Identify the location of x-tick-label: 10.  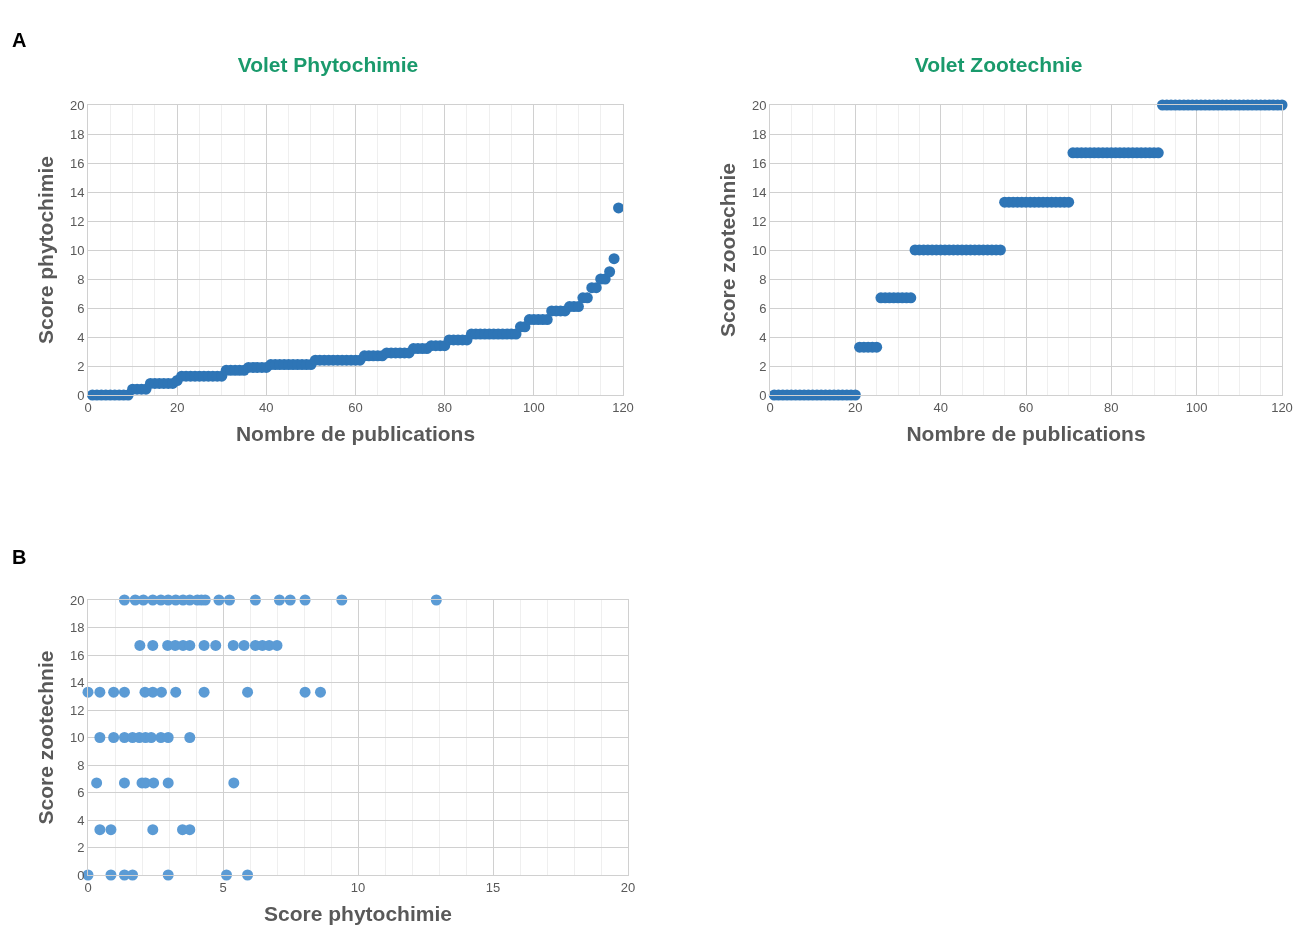
(358, 887).